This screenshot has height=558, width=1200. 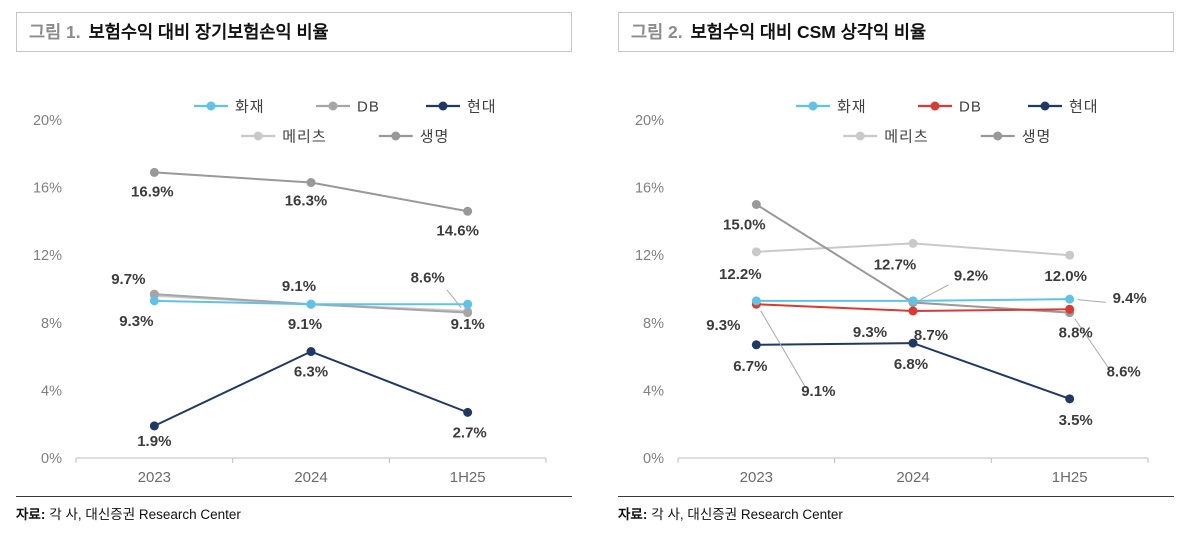 What do you see at coordinates (756, 477) in the screenshot?
I see `x-axis-label: 2023` at bounding box center [756, 477].